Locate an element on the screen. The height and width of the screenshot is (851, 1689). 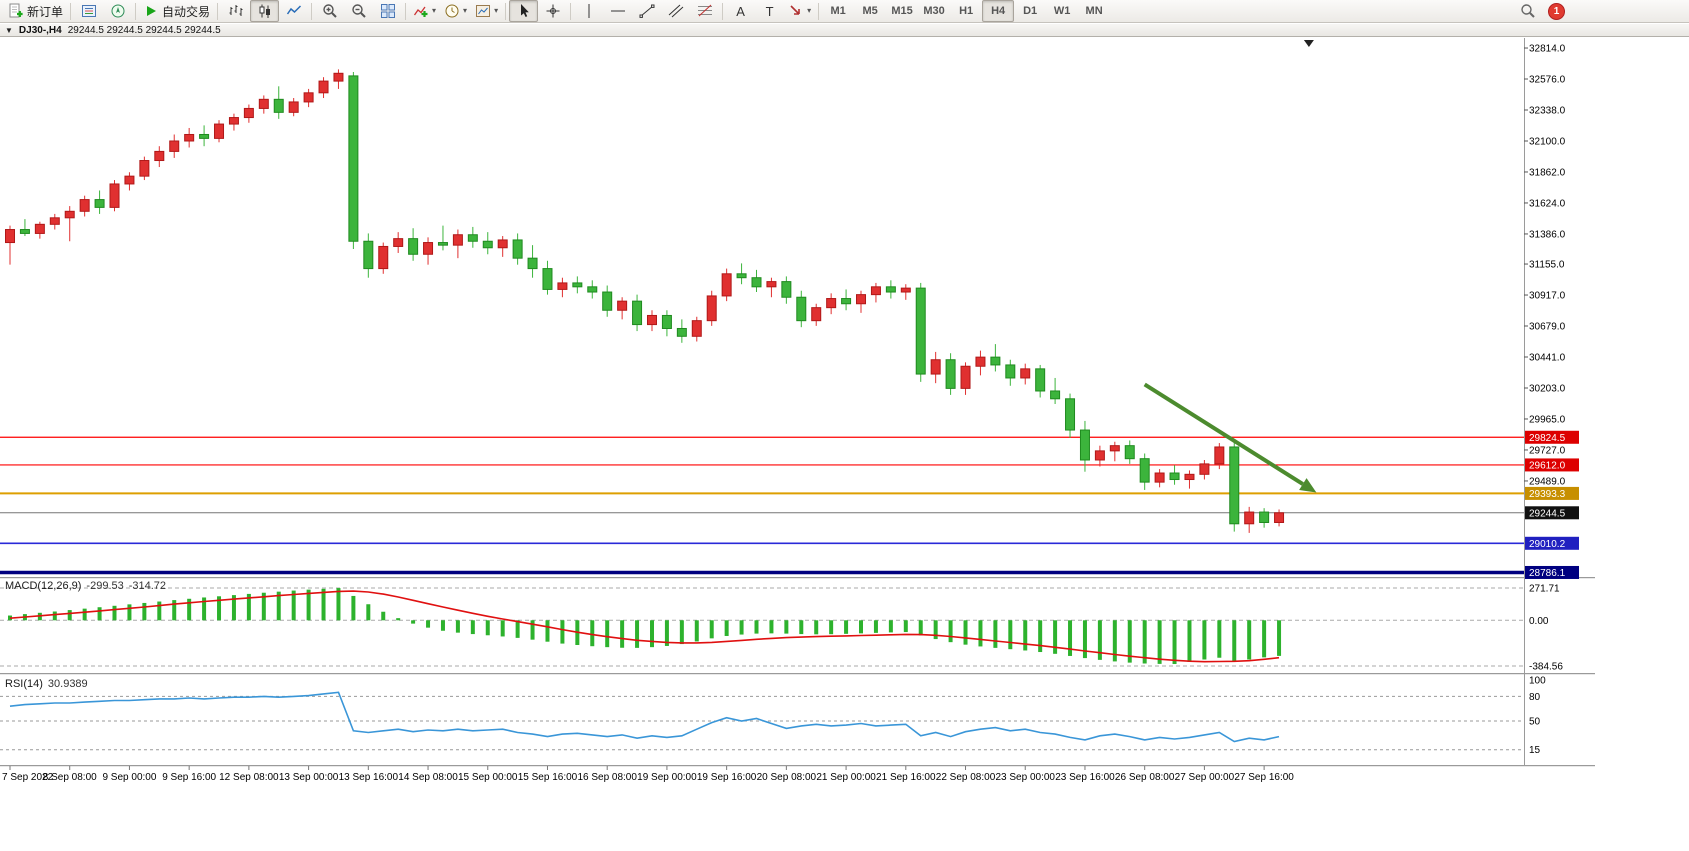
periods-button: ▾ is located at coordinates (455, 11).